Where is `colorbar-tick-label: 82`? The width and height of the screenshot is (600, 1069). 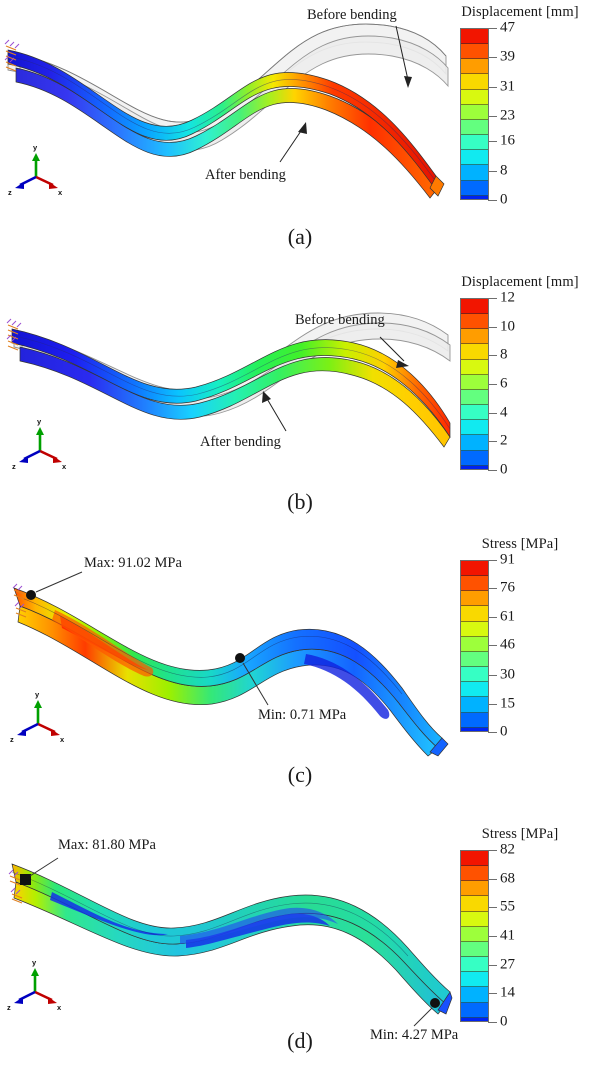
colorbar-tick-label: 82 is located at coordinates (507, 849).